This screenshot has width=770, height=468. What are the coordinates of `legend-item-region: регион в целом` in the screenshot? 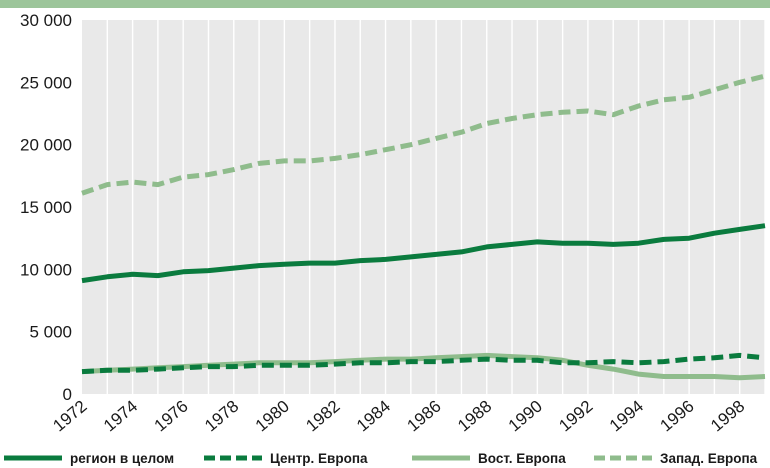 It's located at (89, 458).